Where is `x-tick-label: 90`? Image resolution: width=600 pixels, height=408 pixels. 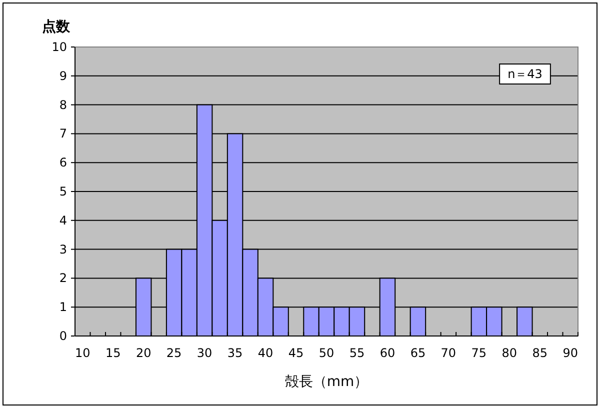
x-tick-label: 90 is located at coordinates (570, 353).